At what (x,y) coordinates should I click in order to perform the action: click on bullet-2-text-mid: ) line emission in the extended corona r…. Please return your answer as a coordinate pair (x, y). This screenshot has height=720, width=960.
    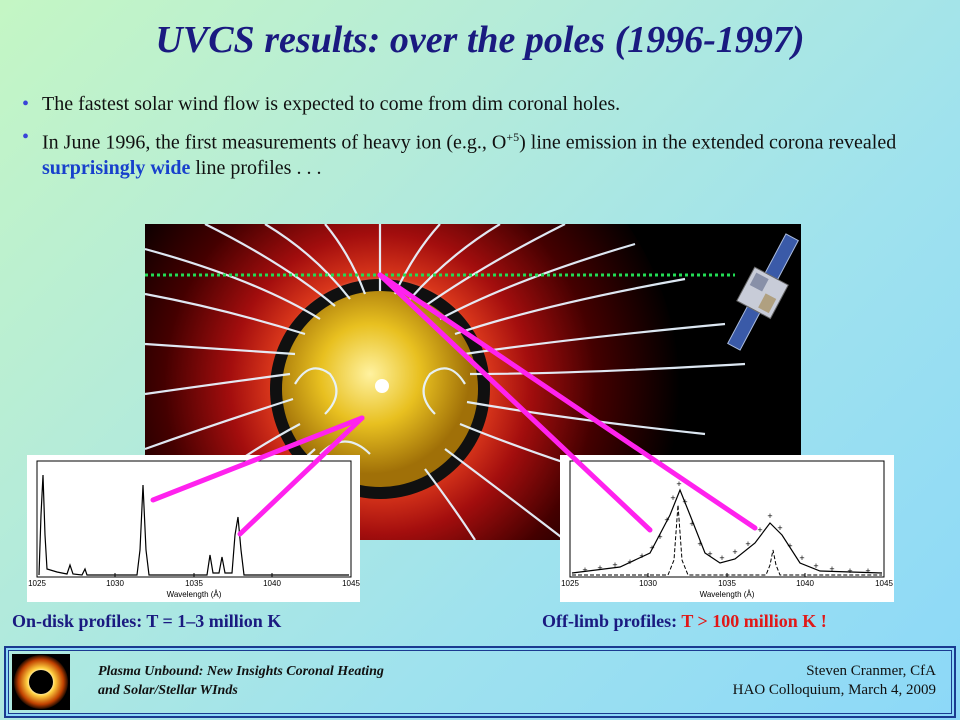
    Looking at the image, I should click on (708, 142).